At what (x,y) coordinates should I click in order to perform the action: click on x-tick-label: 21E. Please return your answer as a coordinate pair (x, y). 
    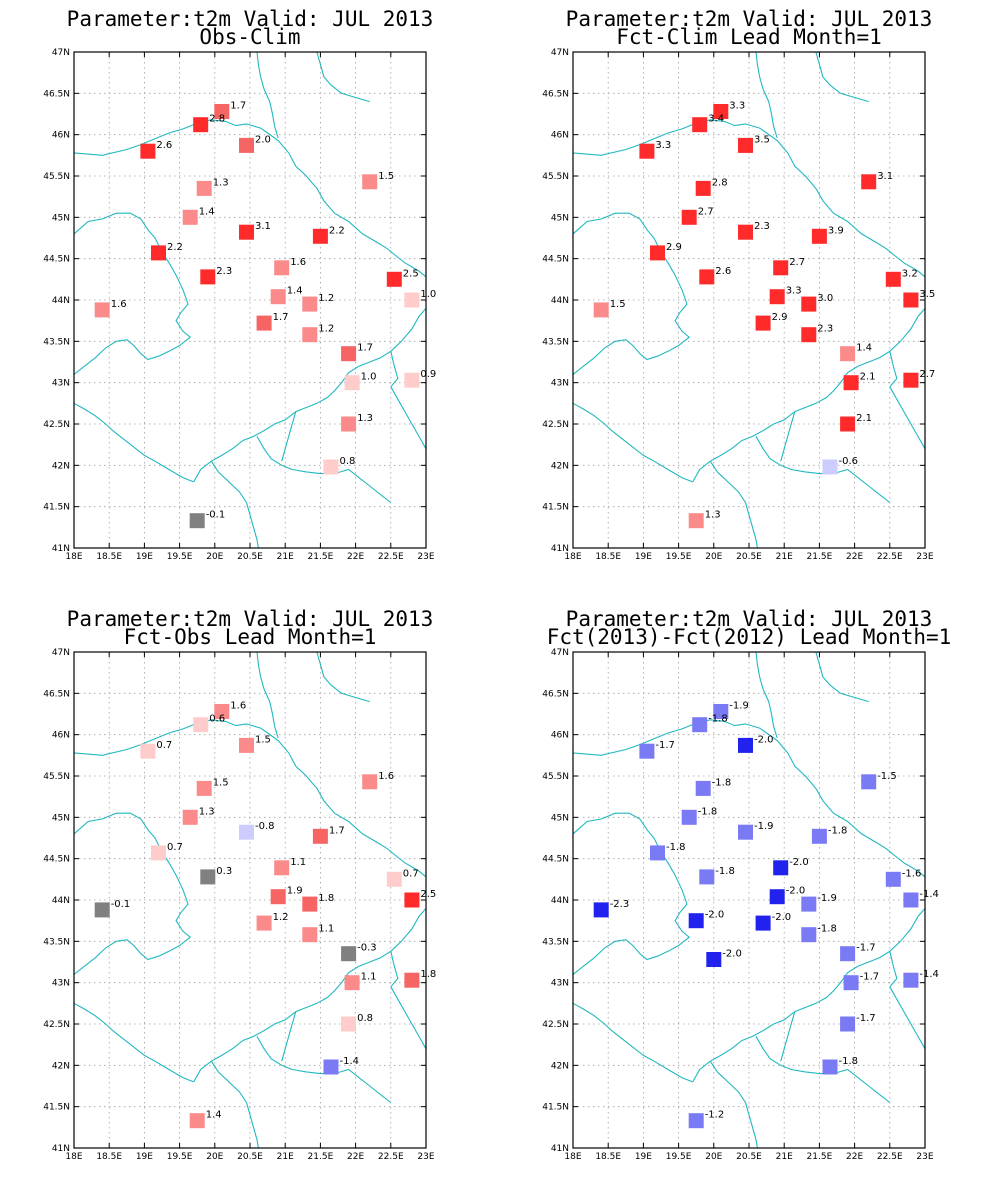
    Looking at the image, I should click on (784, 557).